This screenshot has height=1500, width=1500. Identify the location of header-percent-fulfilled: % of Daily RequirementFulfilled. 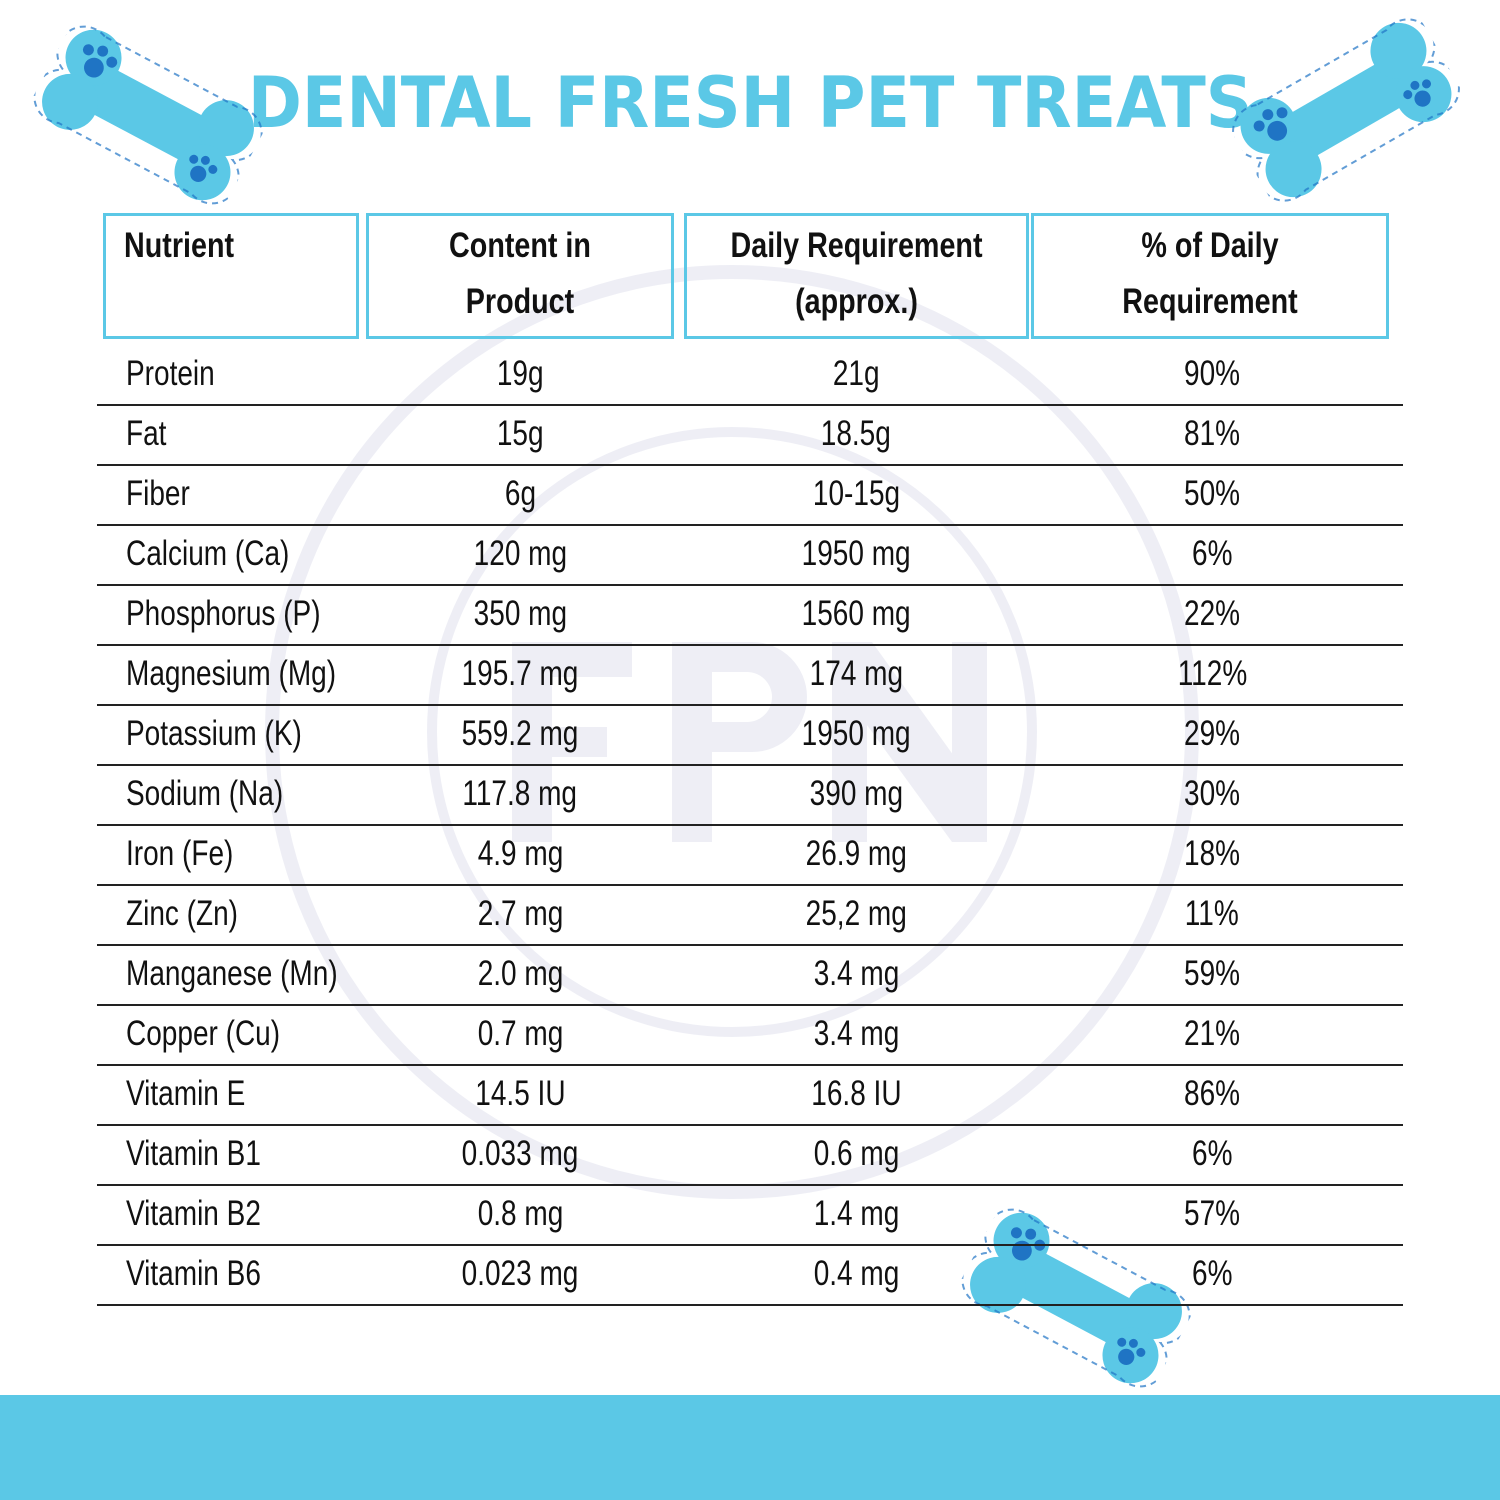
(1210, 276).